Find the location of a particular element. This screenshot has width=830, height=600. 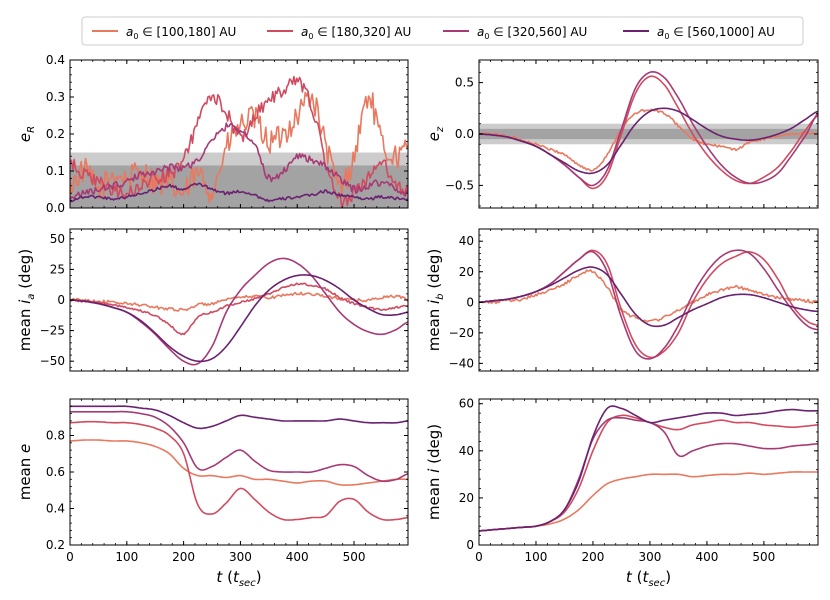

legend-range: ∈ [100,180] AU is located at coordinates (187, 32).